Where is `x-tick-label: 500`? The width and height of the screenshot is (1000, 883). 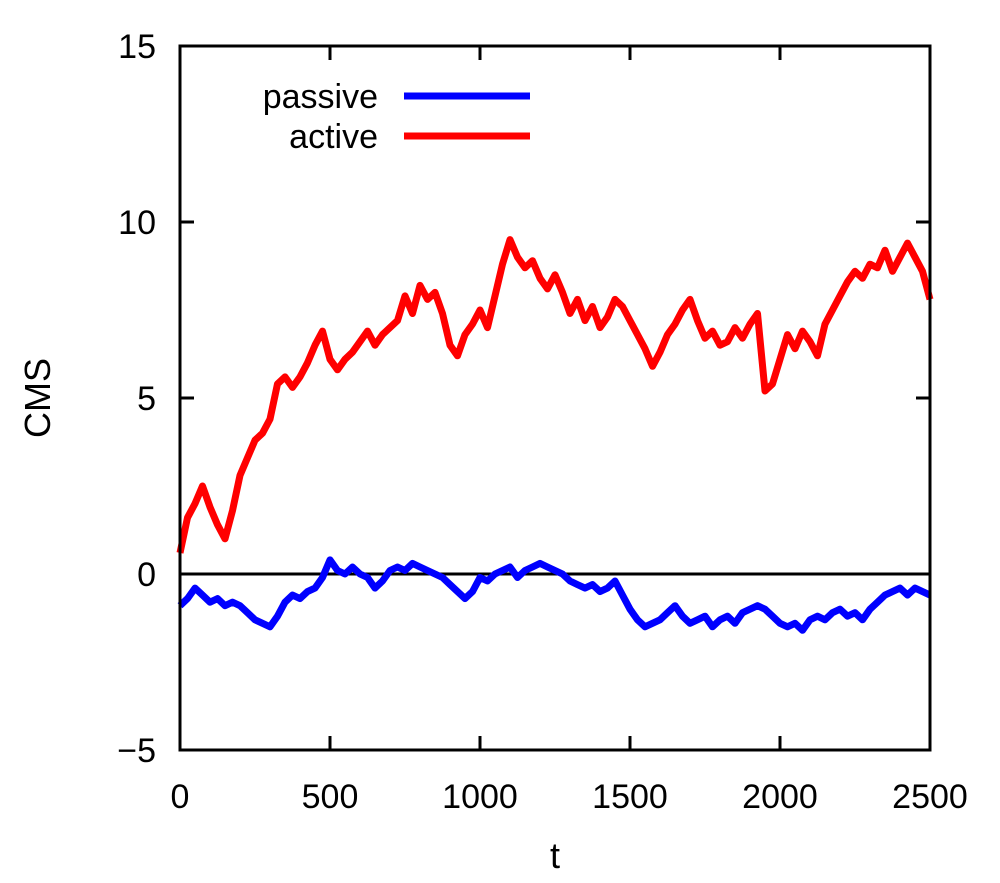 x-tick-label: 500 is located at coordinates (330, 797).